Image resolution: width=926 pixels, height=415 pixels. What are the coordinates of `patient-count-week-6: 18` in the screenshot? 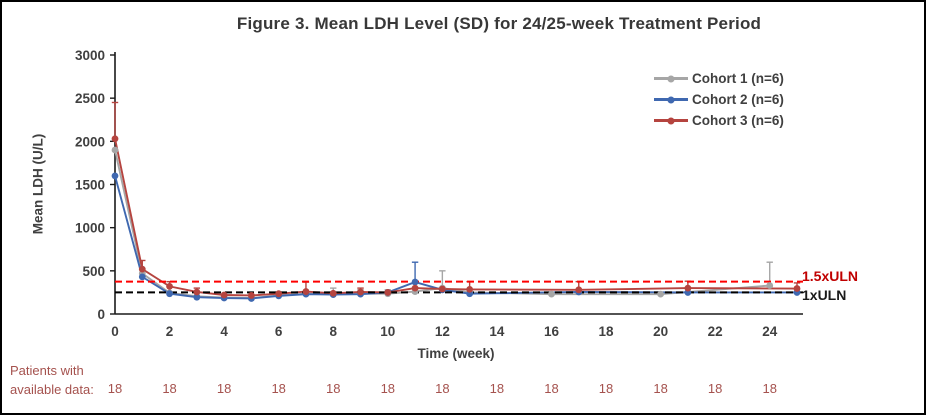 It's located at (278, 388).